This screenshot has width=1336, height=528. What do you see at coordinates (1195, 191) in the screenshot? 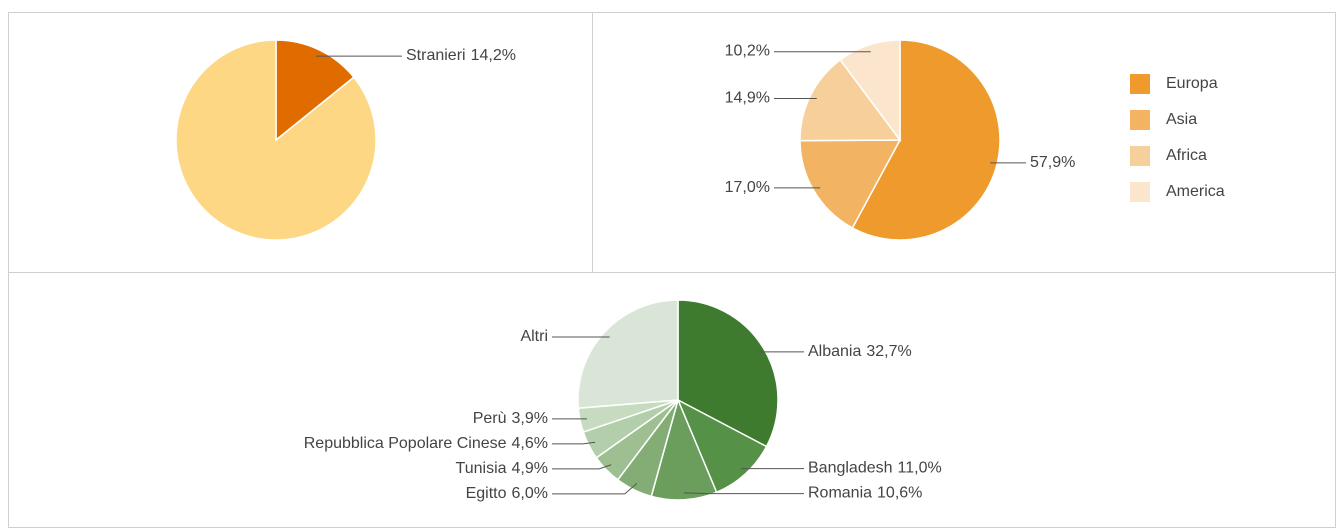
I see `legend-label: America` at bounding box center [1195, 191].